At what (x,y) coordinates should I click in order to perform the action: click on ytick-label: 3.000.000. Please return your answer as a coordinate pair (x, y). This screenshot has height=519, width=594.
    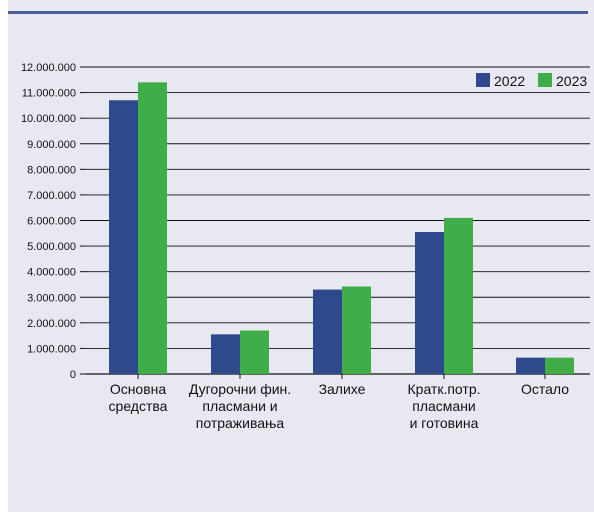
    Looking at the image, I should click on (51, 298).